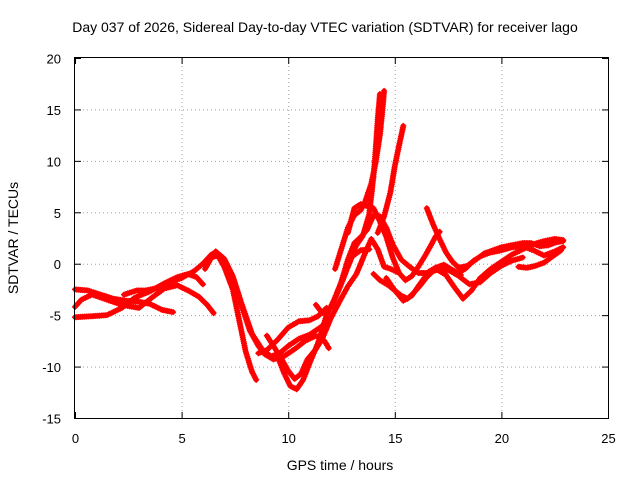 The image size is (640, 480). What do you see at coordinates (502, 438) in the screenshot?
I see `x-tick-label: 20` at bounding box center [502, 438].